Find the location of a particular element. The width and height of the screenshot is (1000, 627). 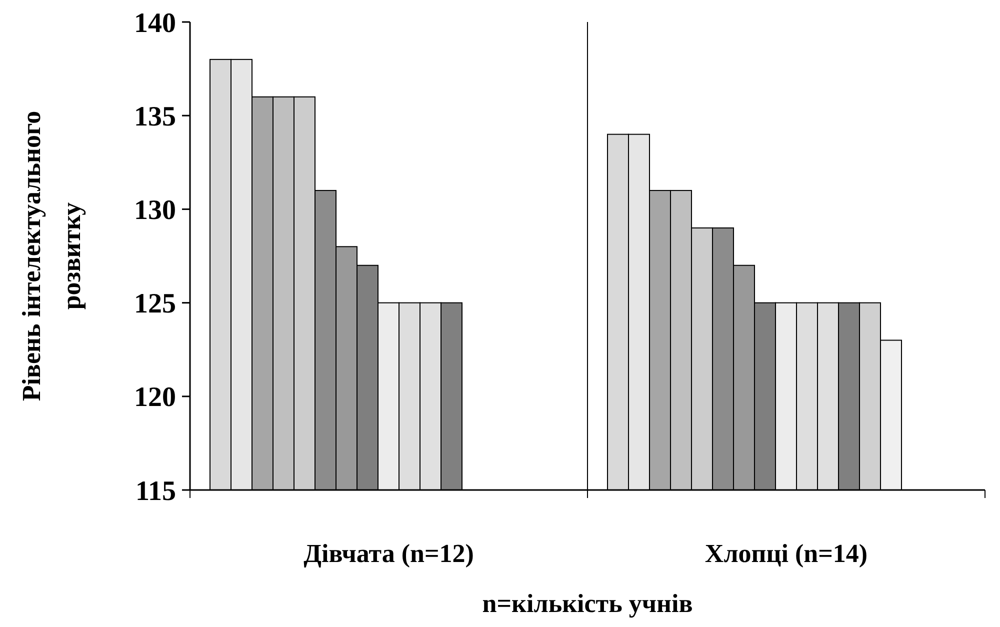

y-tick-label: 140 is located at coordinates (155, 23).